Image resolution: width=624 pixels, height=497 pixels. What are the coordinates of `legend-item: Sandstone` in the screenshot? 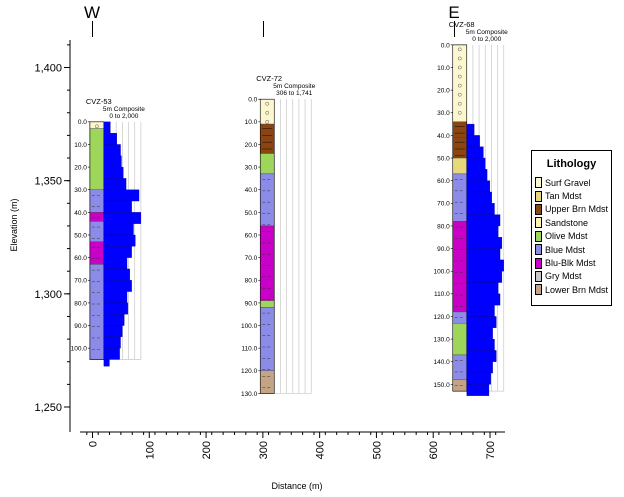 It's located at (573, 222).